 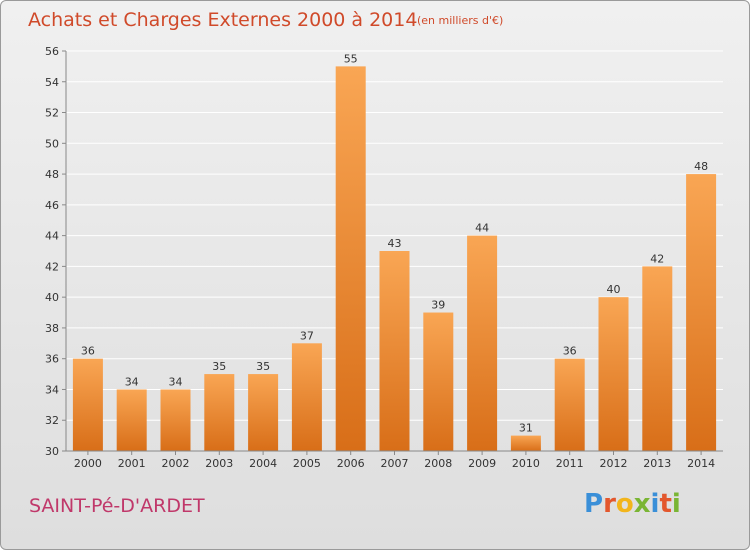 What do you see at coordinates (614, 463) in the screenshot?
I see `x-tick-label: 2012` at bounding box center [614, 463].